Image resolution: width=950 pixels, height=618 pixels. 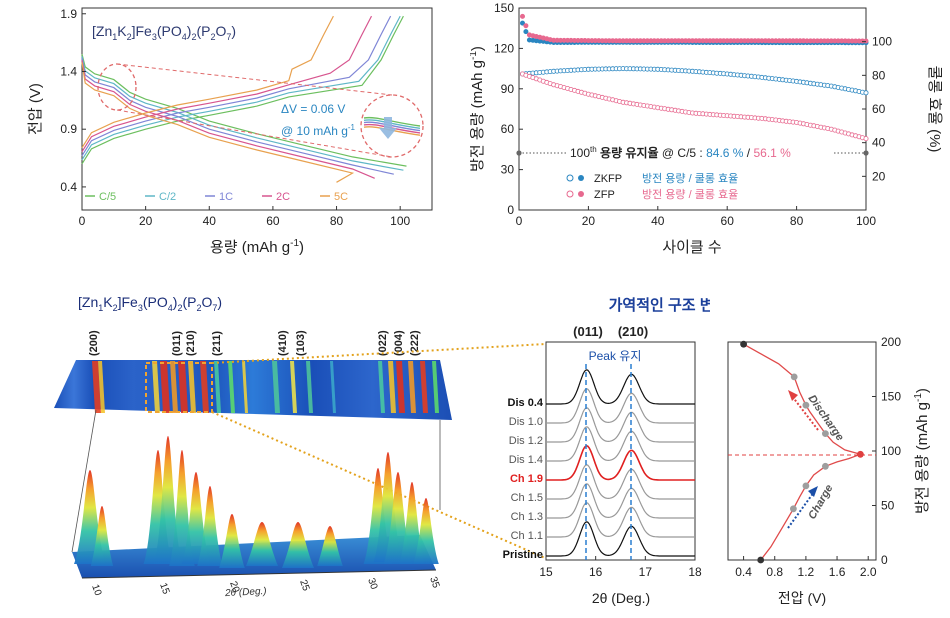 I want to click on legend-label: C/5, so click(x=107, y=197).